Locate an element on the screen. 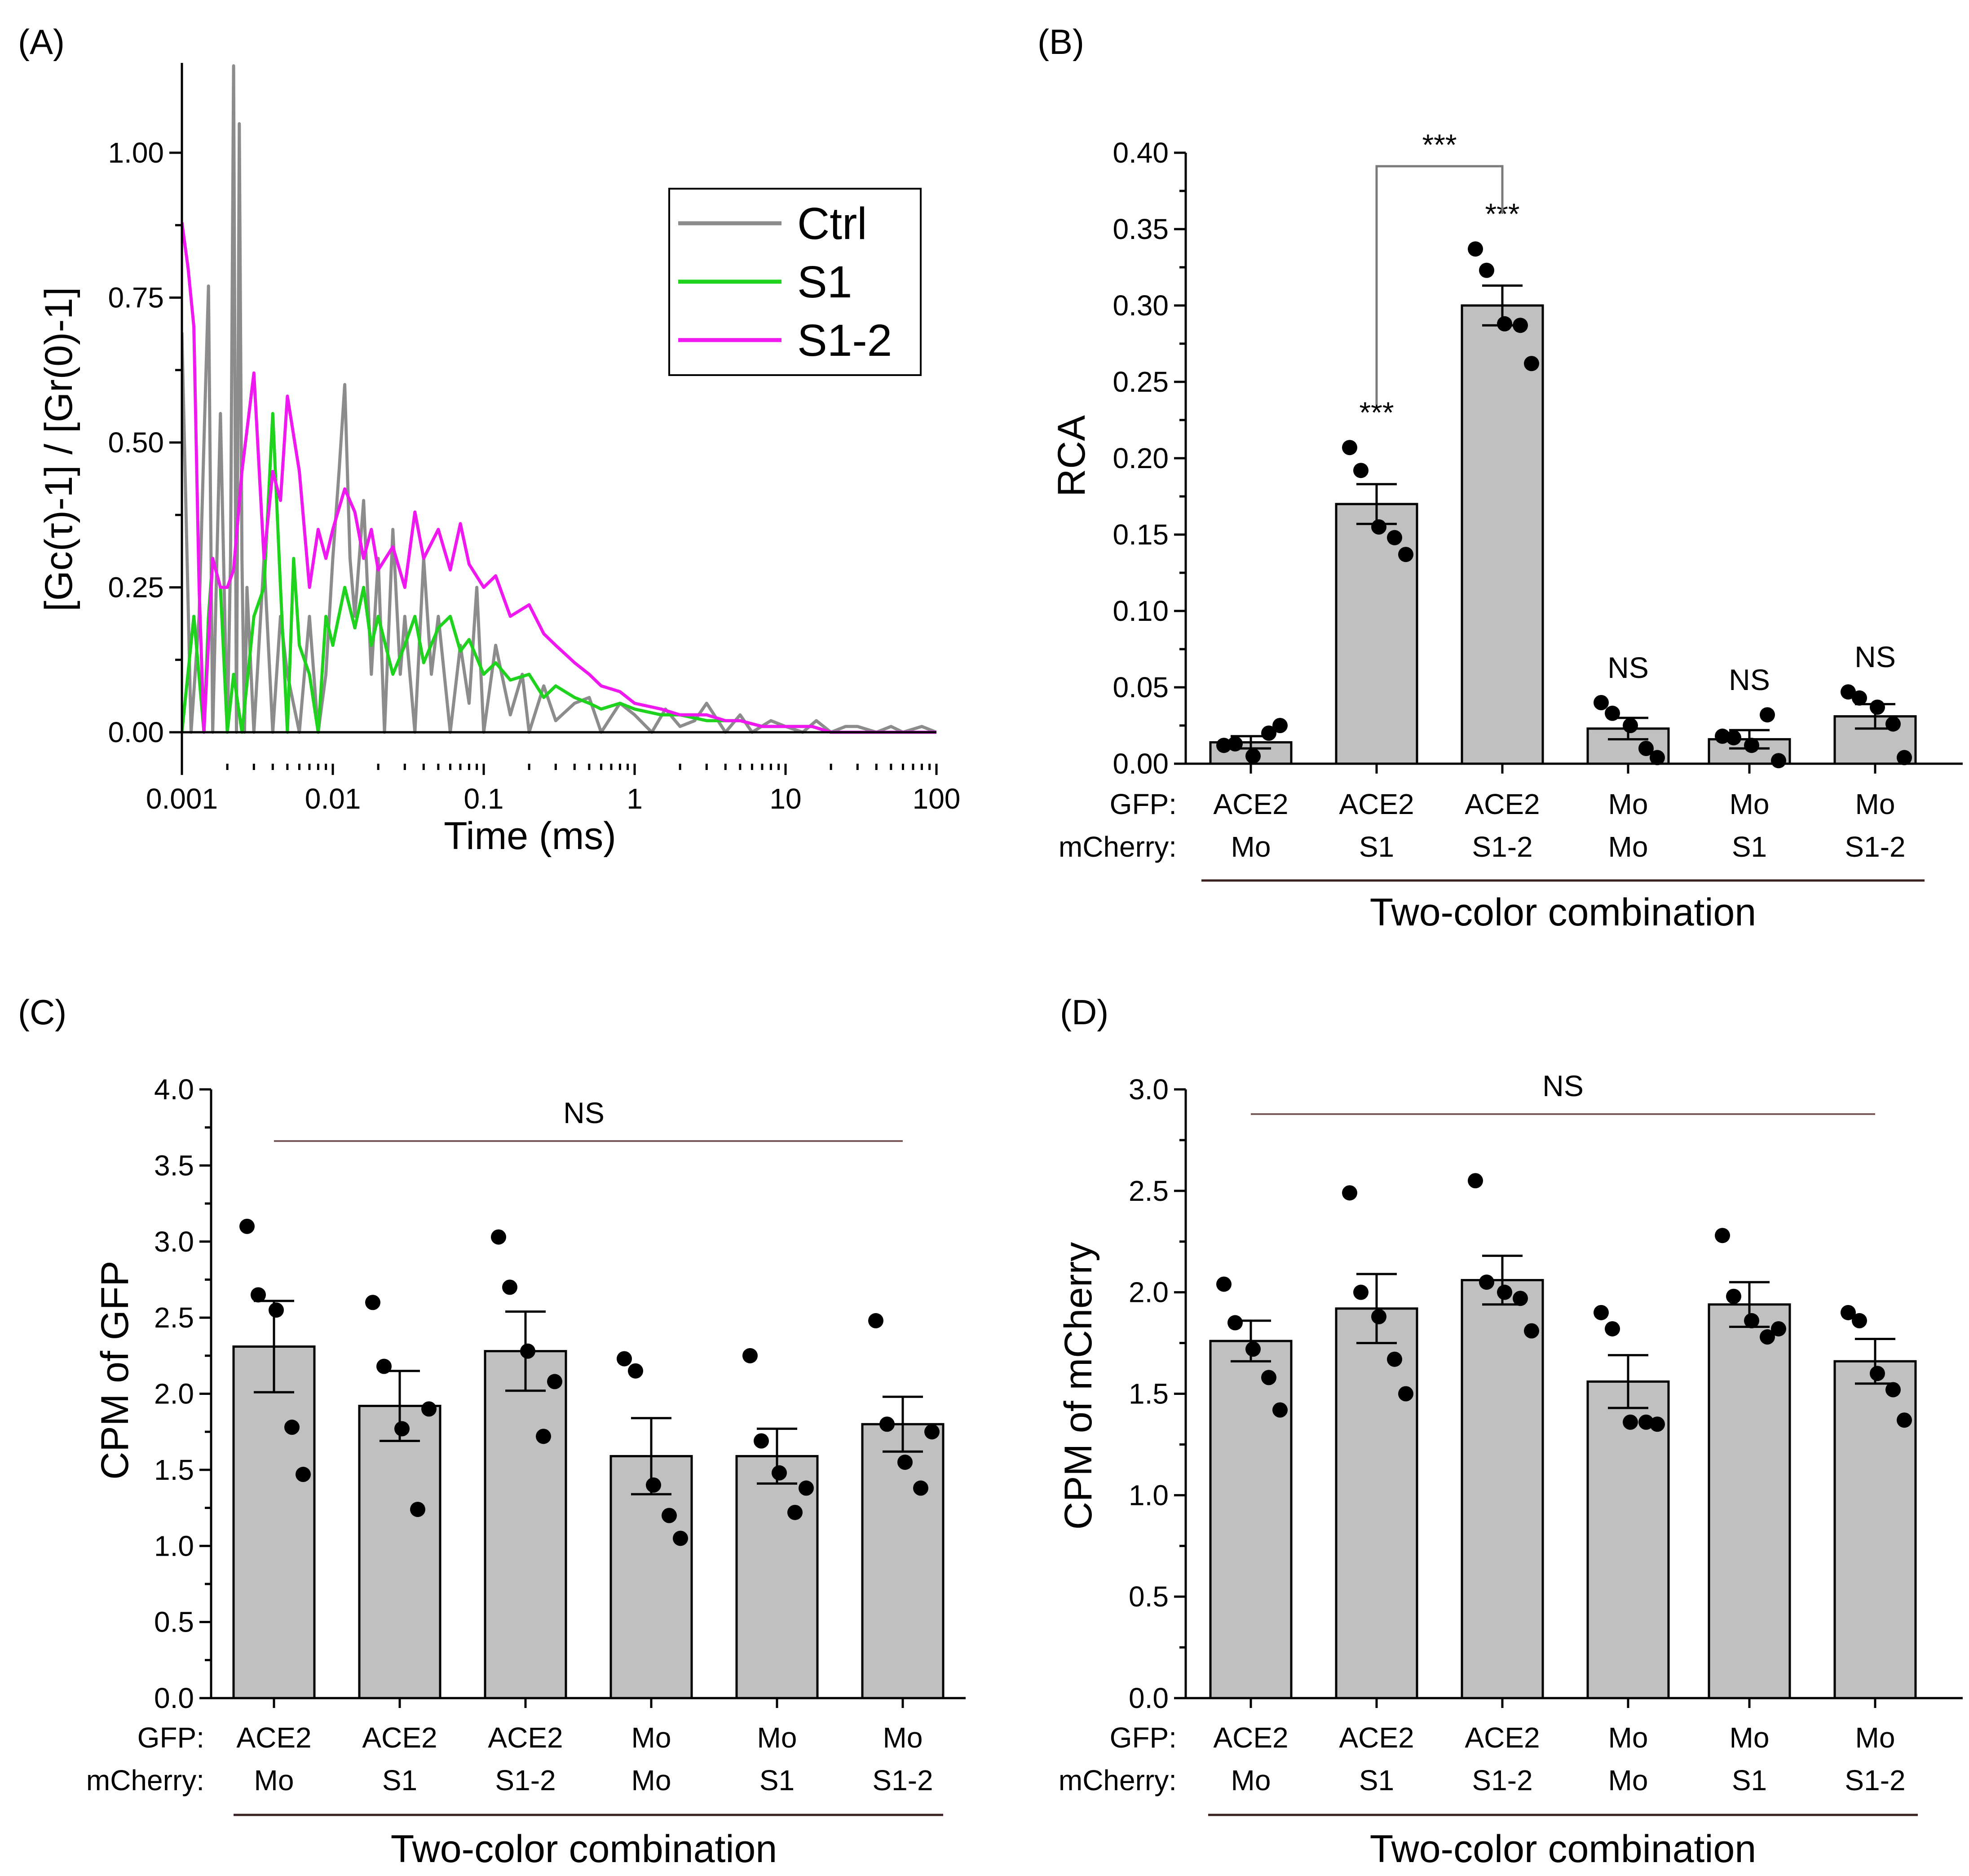  panel-a-xtick-label: 0.001 is located at coordinates (182, 799).